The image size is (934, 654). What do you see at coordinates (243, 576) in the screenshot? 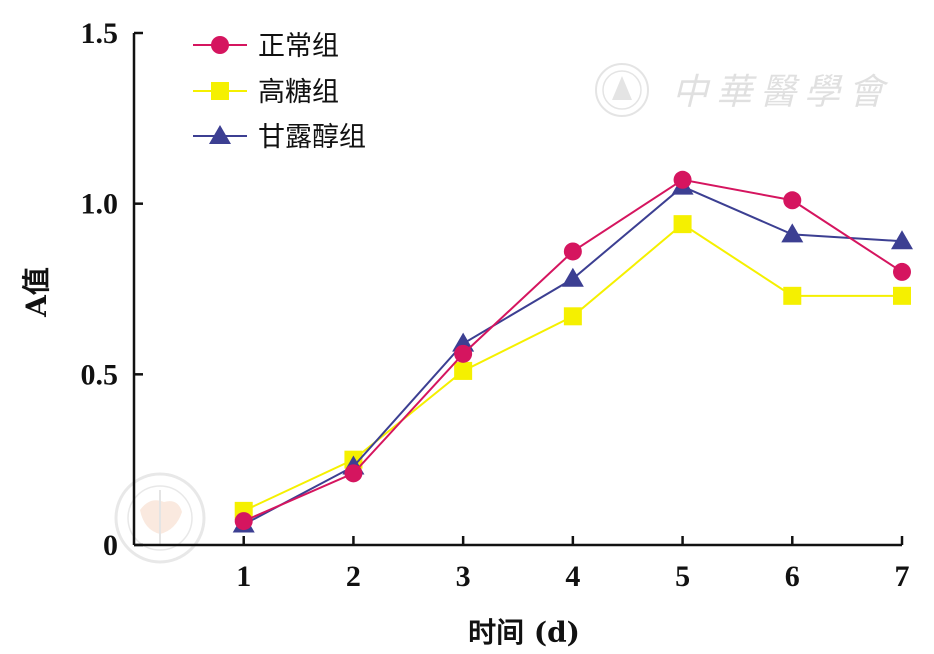
I see `x-tick-label: 1` at bounding box center [243, 576].